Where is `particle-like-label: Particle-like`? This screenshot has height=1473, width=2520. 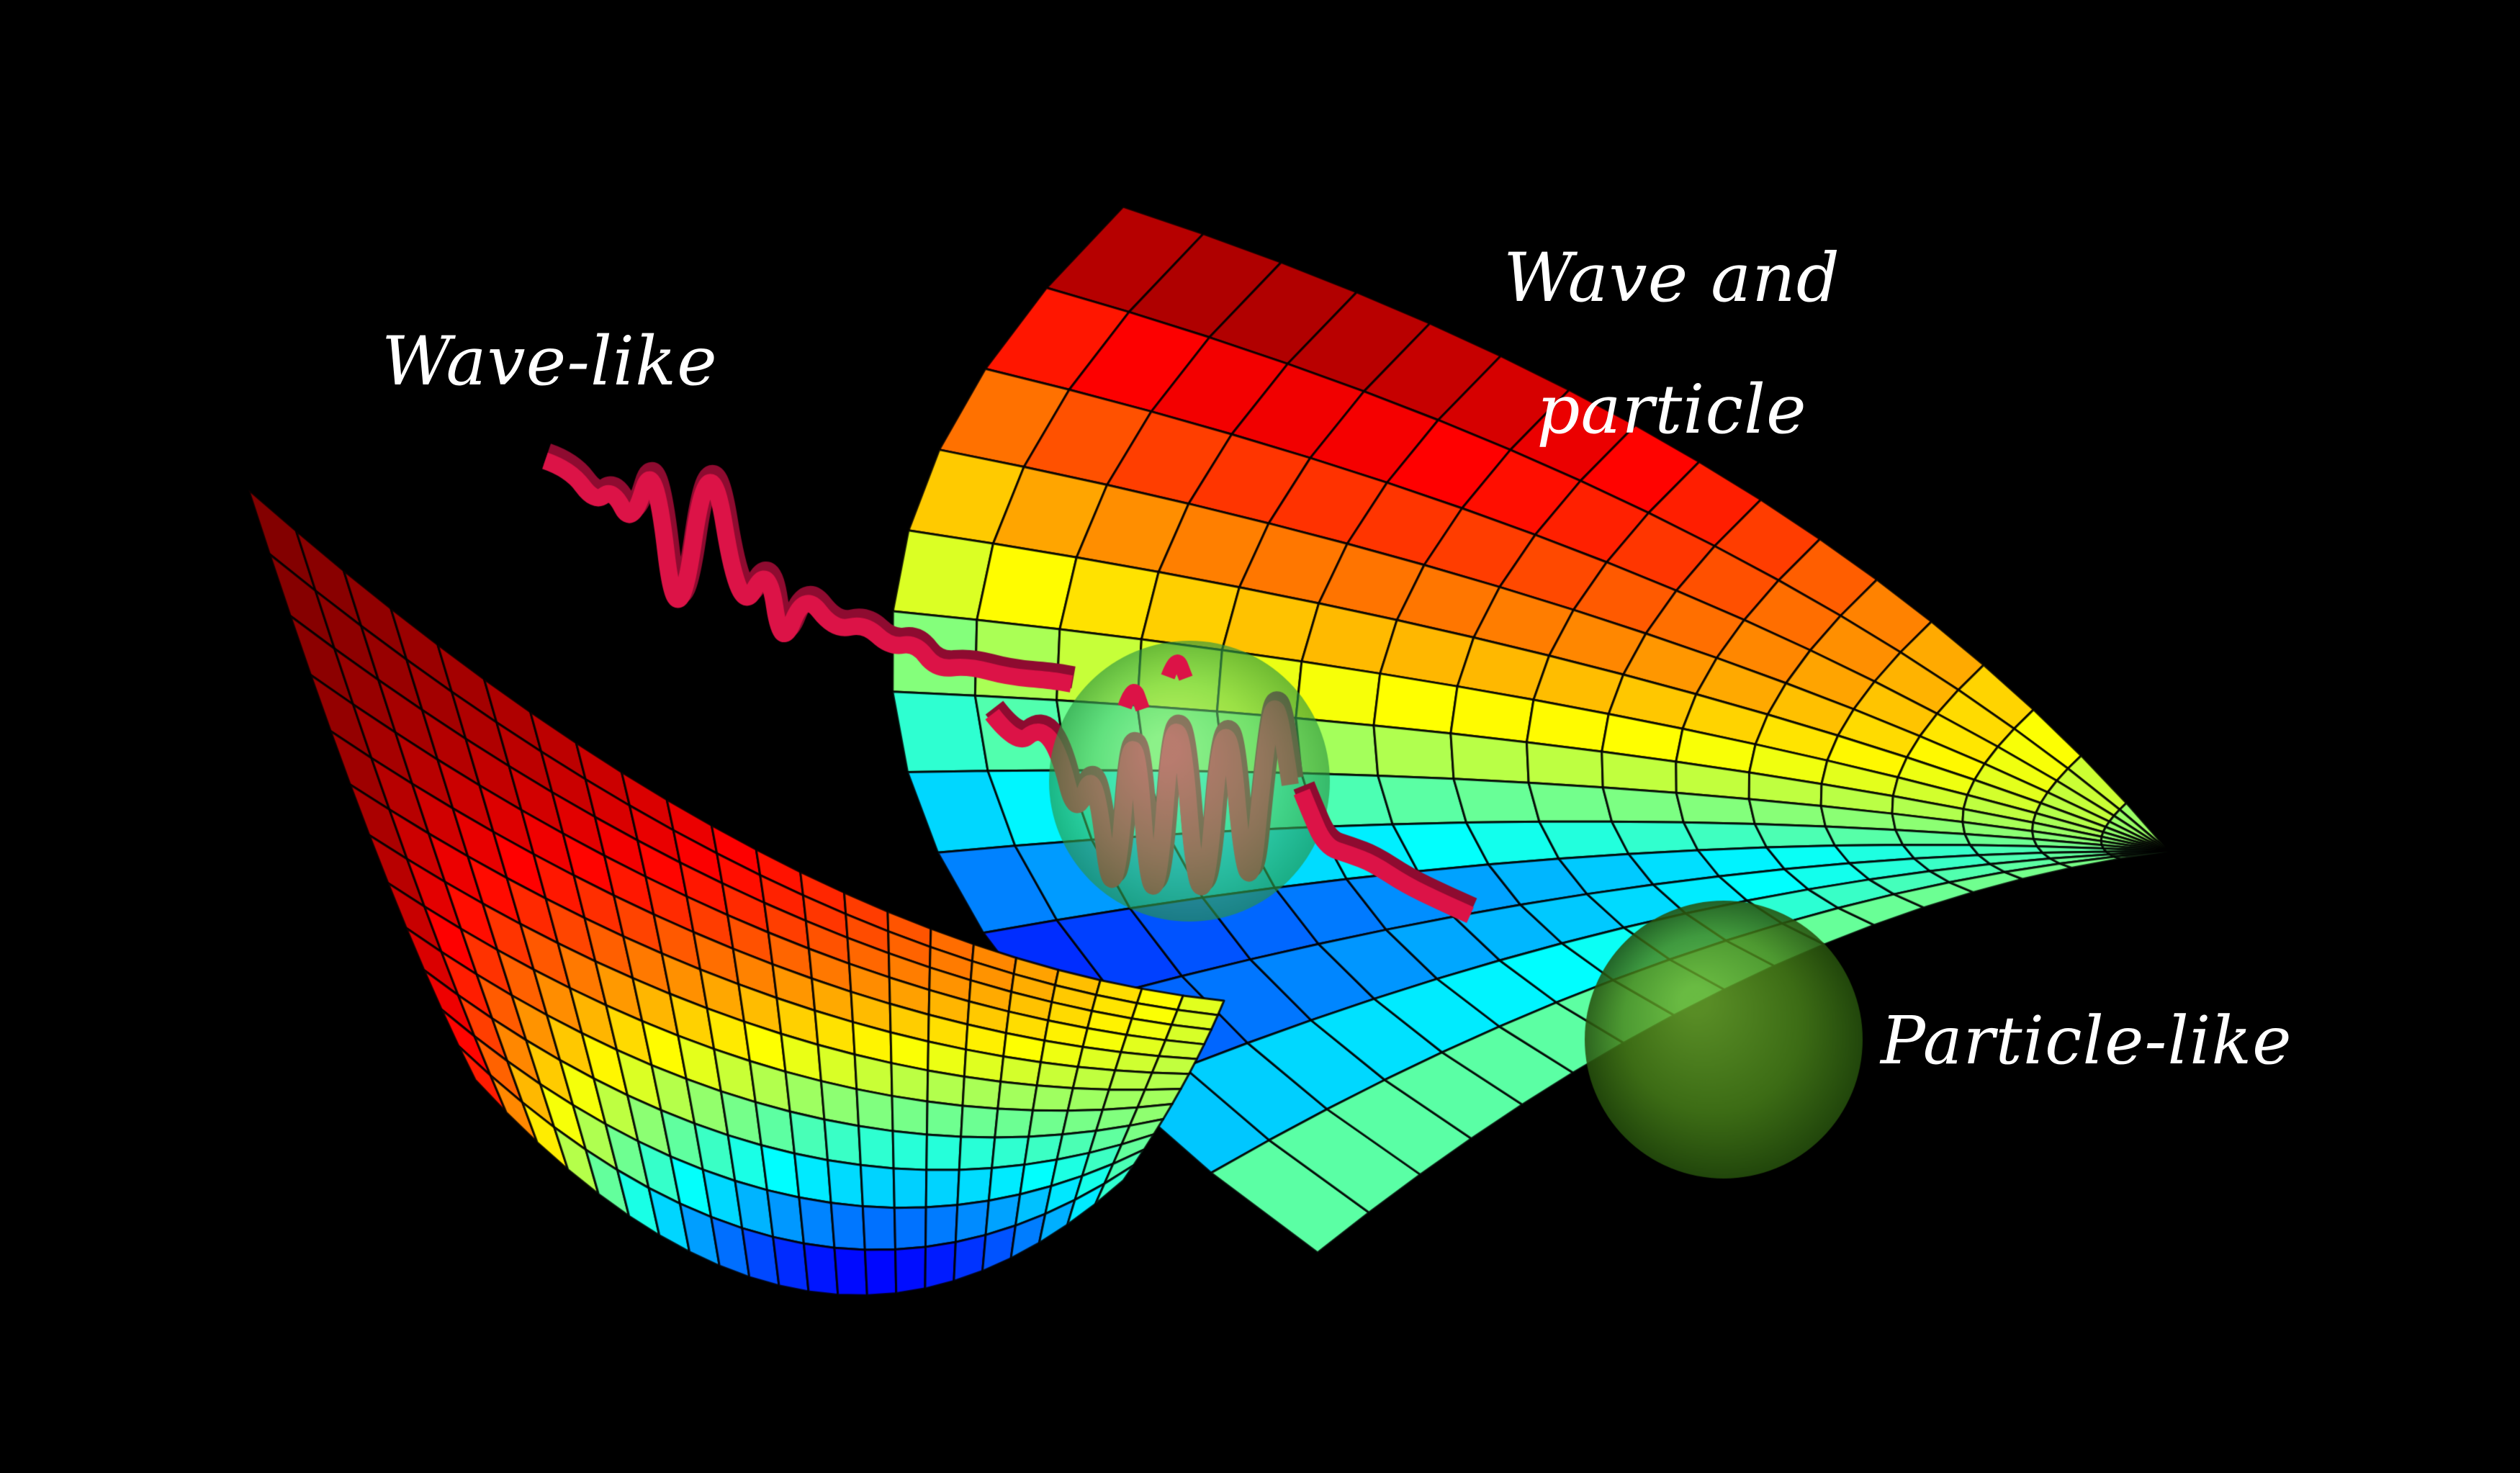 particle-like-label: Particle-like is located at coordinates (2086, 1040).